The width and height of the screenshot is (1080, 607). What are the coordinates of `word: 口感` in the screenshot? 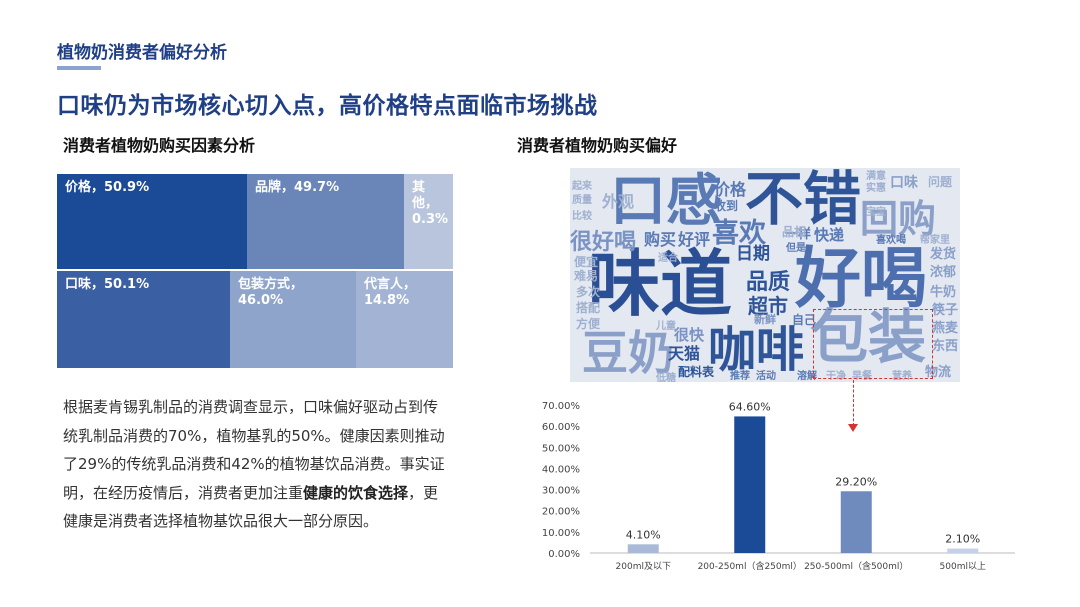 It's located at (666, 201).